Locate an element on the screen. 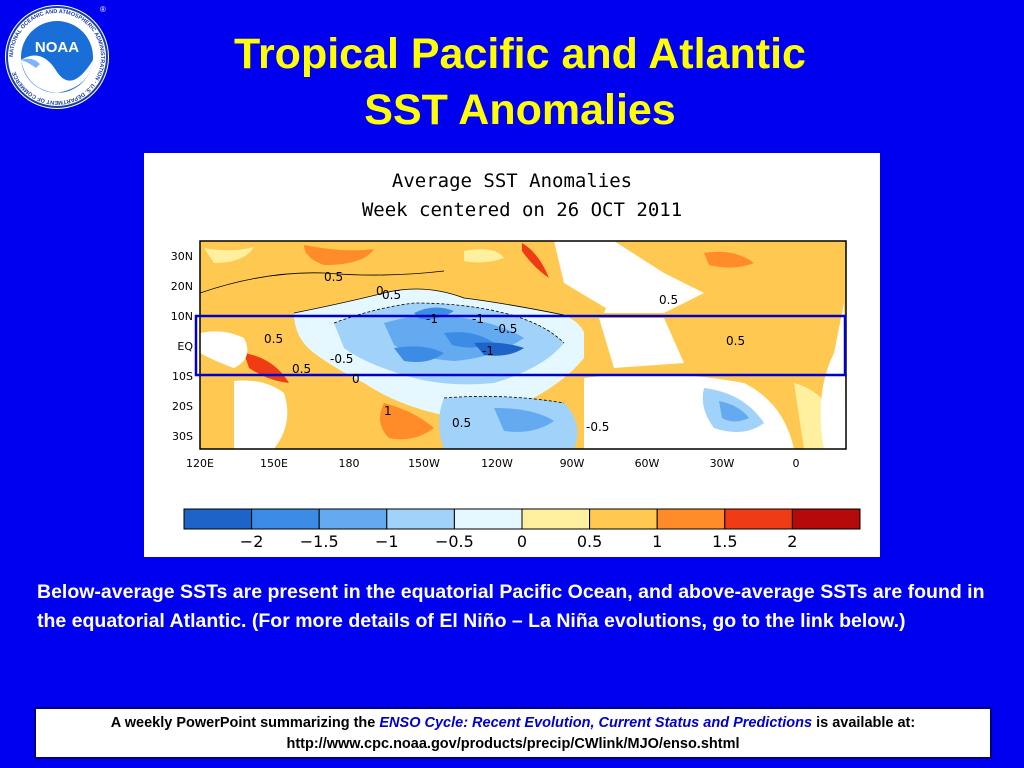  lat-label: 20S is located at coordinates (182, 406).